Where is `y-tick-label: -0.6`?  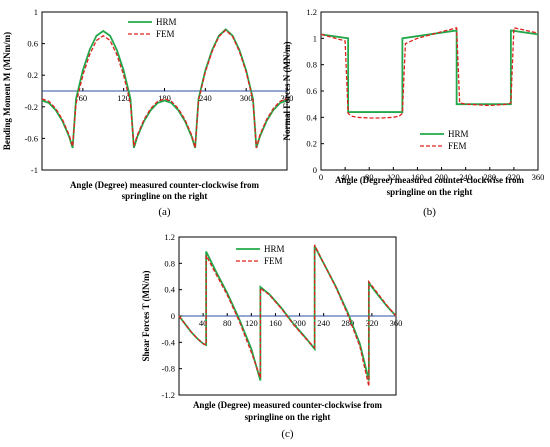
y-tick-label: -0.6 is located at coordinates (31, 138).